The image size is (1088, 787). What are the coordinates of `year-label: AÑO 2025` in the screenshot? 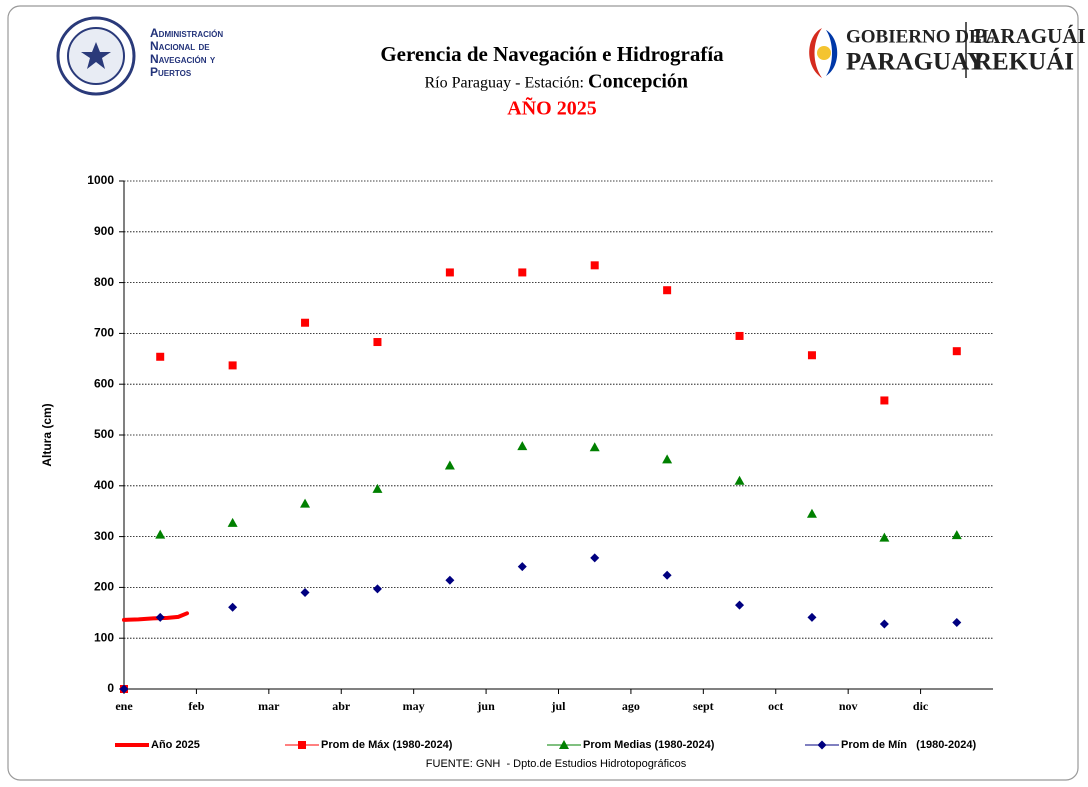 It's located at (551, 108).